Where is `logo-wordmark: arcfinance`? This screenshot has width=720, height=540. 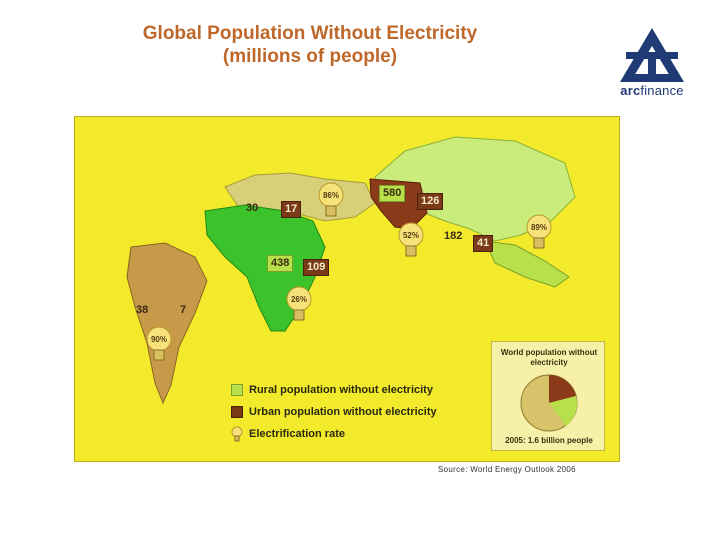
logo-wordmark: arcfinance is located at coordinates (652, 90).